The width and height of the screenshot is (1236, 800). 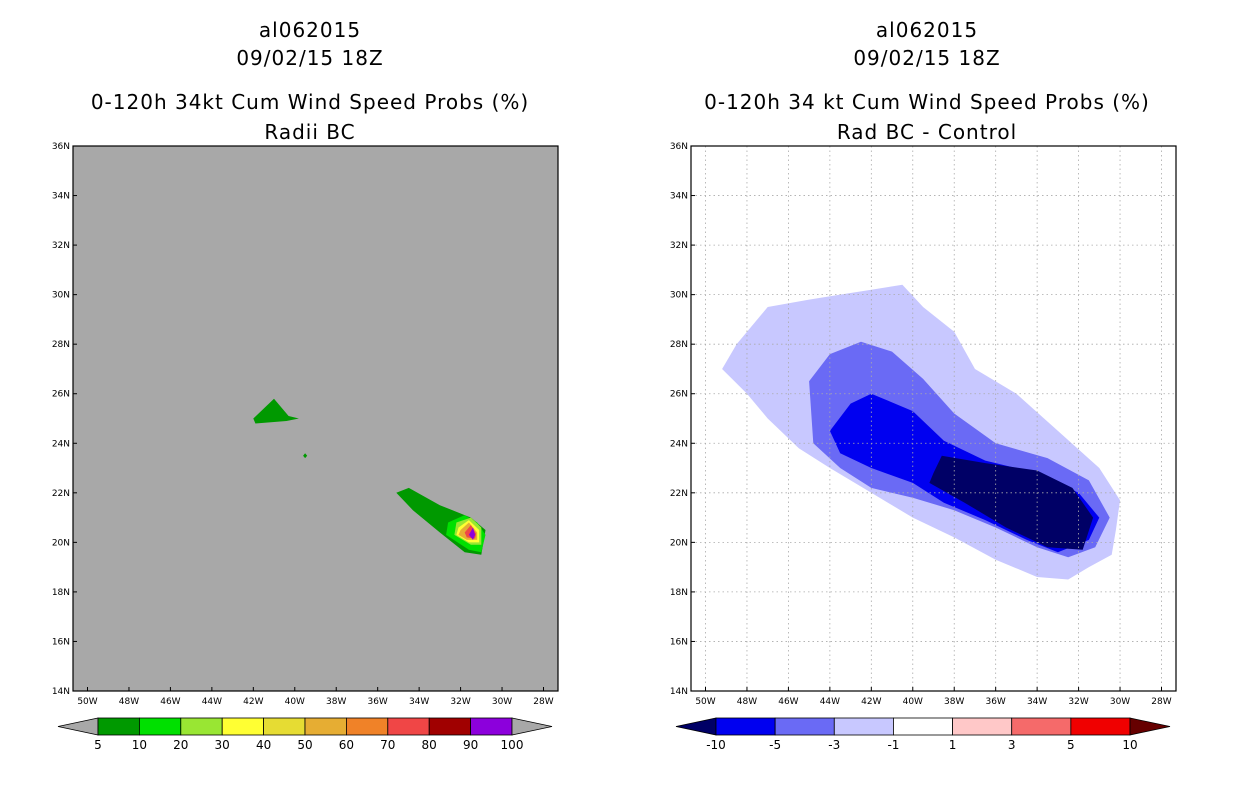 What do you see at coordinates (716, 745) in the screenshot?
I see `colorbar-label: -10` at bounding box center [716, 745].